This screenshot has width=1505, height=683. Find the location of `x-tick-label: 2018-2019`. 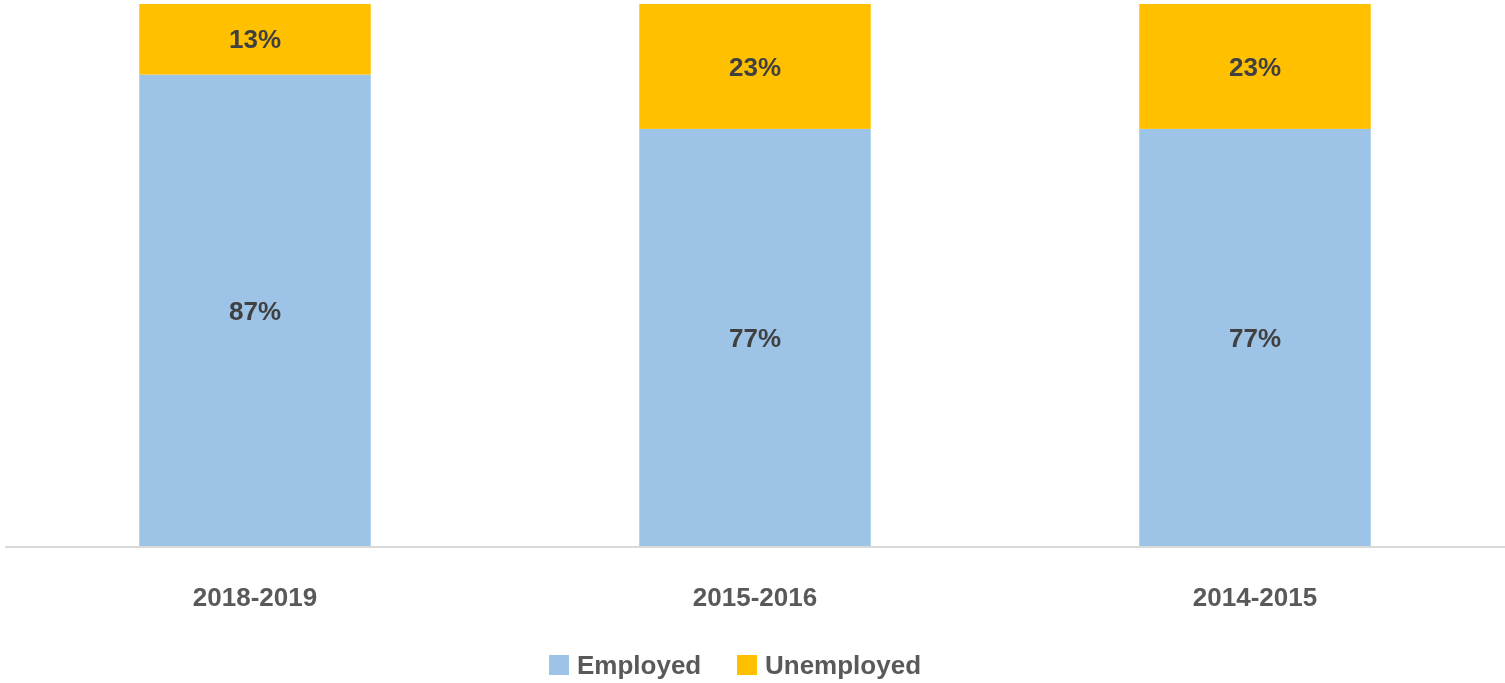

x-tick-label: 2018-2019 is located at coordinates (255, 597).